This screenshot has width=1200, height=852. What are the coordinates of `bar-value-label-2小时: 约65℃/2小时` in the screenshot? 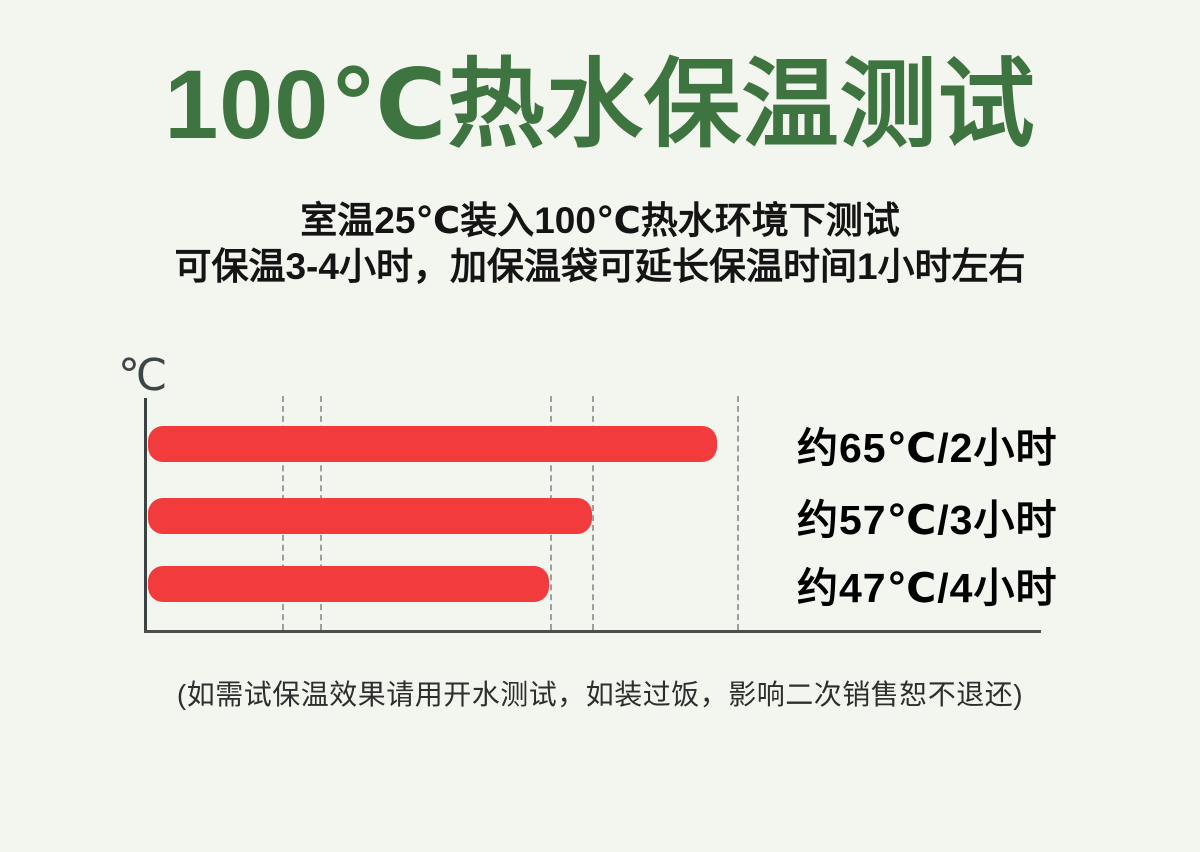 It's located at (927, 448).